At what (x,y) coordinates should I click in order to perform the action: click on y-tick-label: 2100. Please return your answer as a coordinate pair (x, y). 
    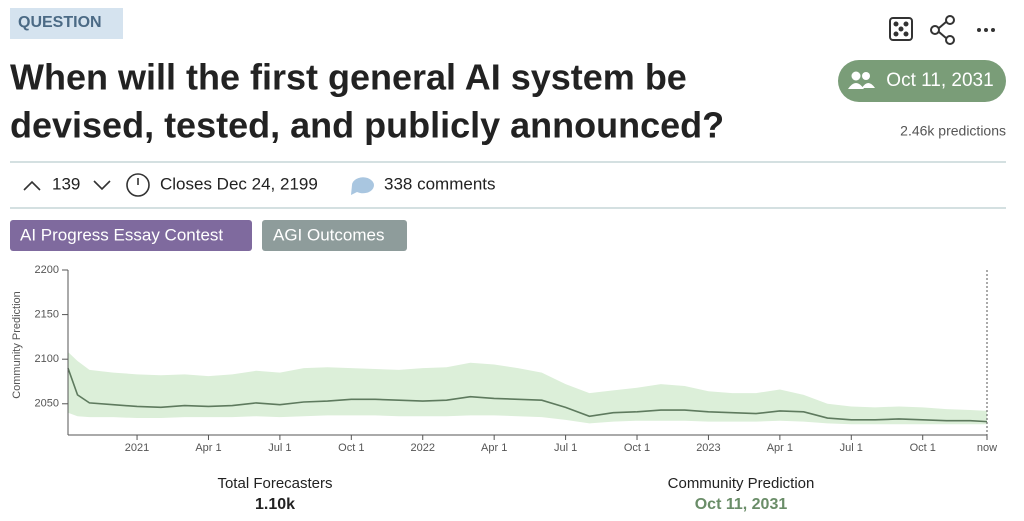
    Looking at the image, I should click on (47, 359).